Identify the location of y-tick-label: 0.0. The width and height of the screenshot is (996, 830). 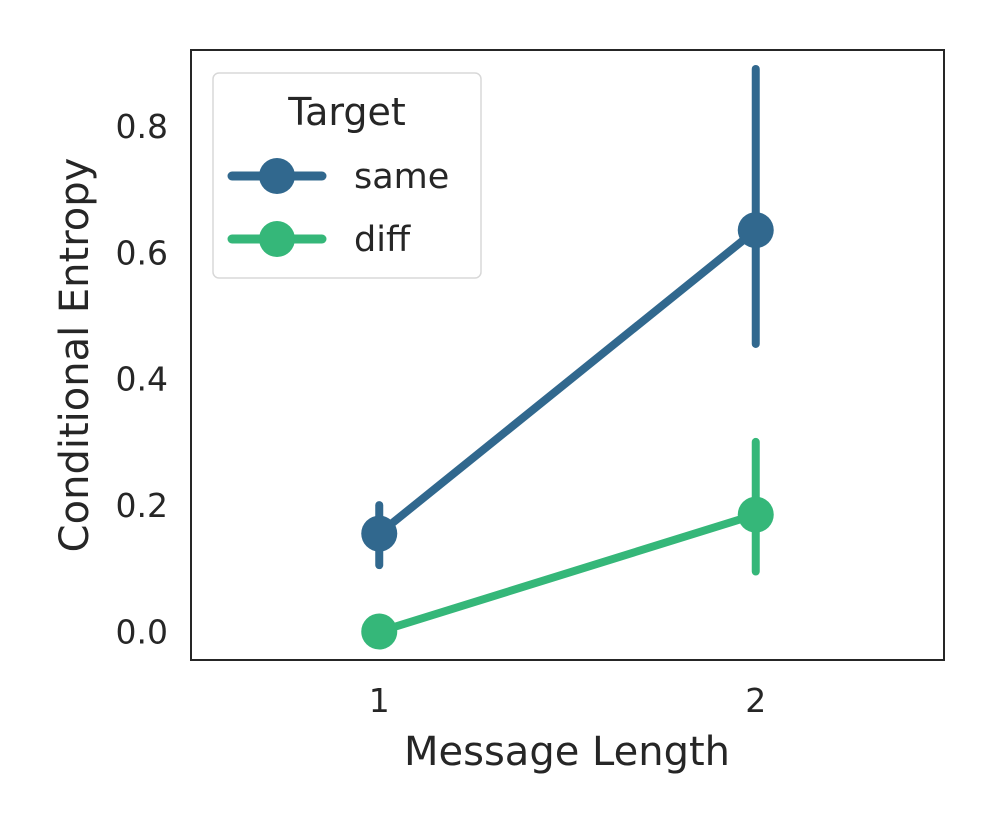
(142, 632).